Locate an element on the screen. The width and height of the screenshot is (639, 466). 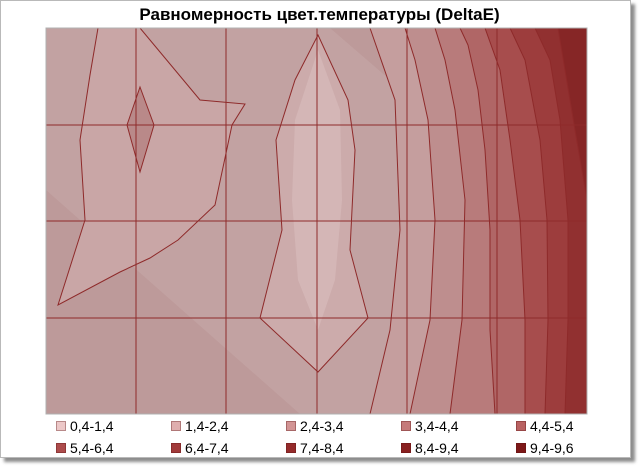
legend-item: 4,4-5,4 is located at coordinates (545, 426).